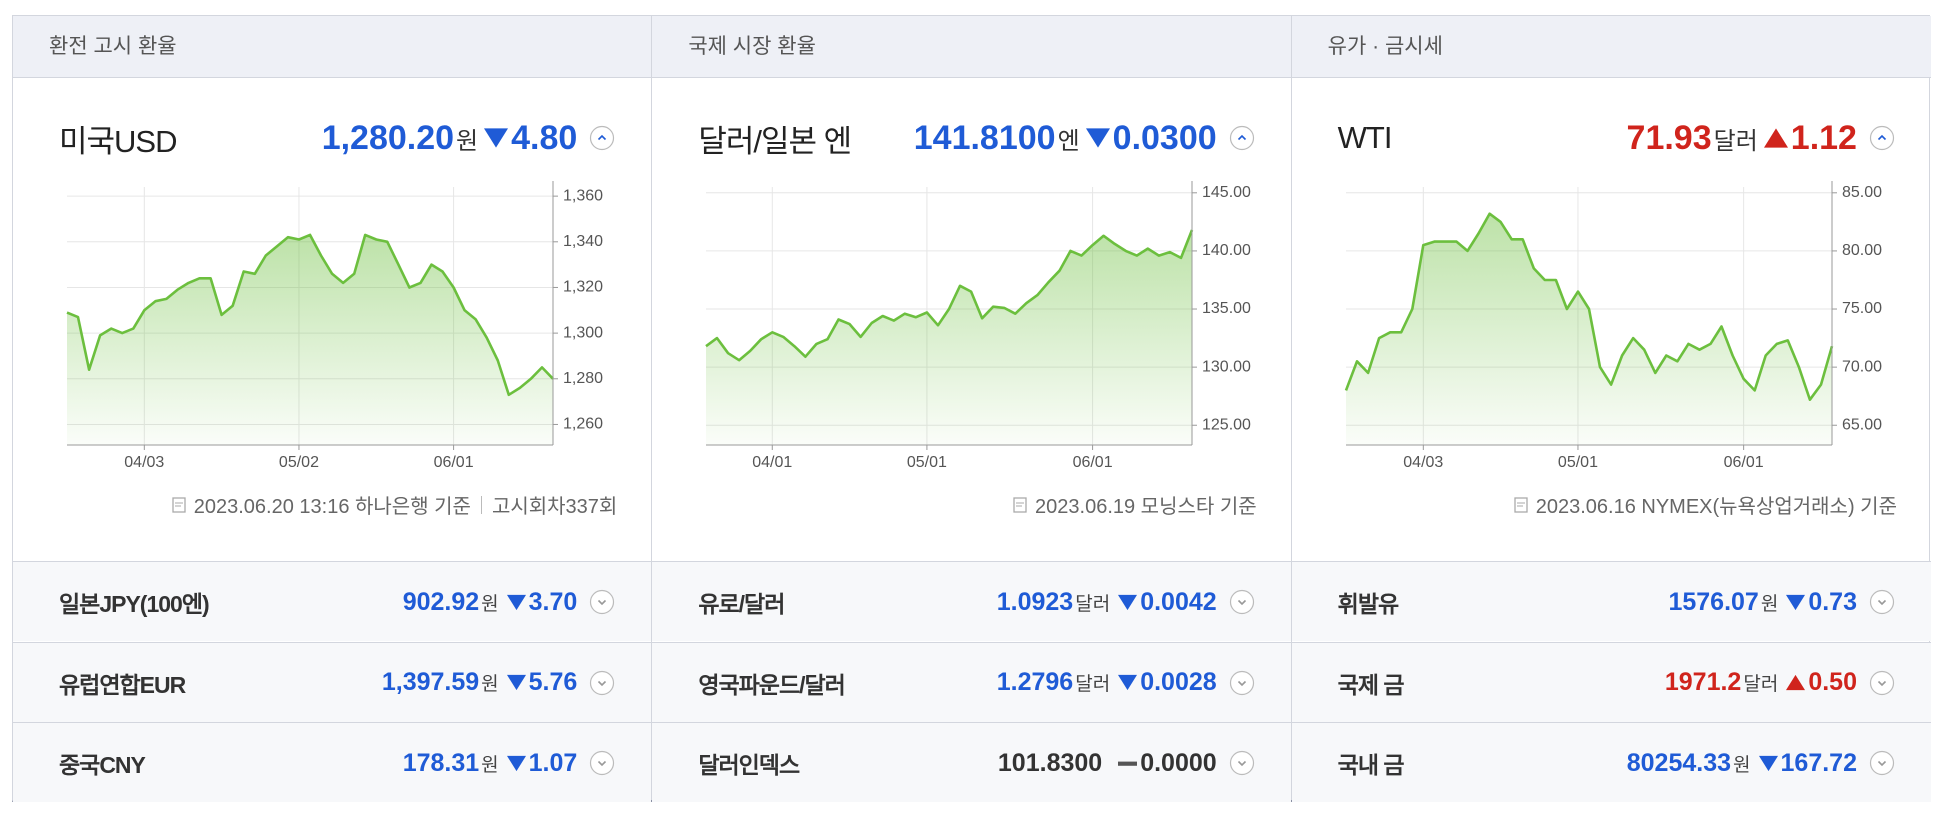 The image size is (1945, 824). What do you see at coordinates (1226, 192) in the screenshot?
I see `y-tick-label: 145.00` at bounding box center [1226, 192].